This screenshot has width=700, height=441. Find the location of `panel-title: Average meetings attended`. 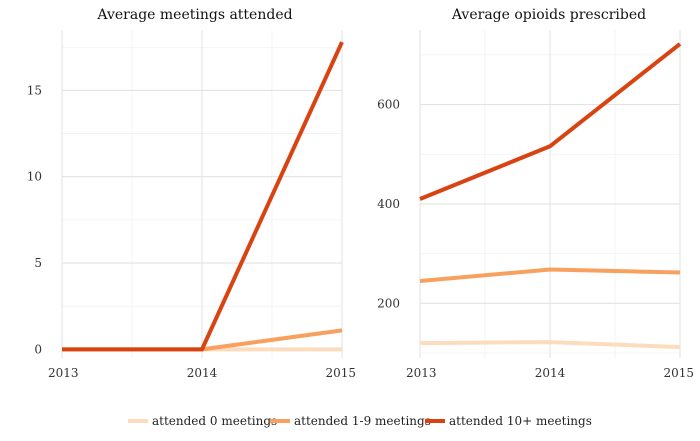

panel-title: Average meetings attended is located at coordinates (194, 15).